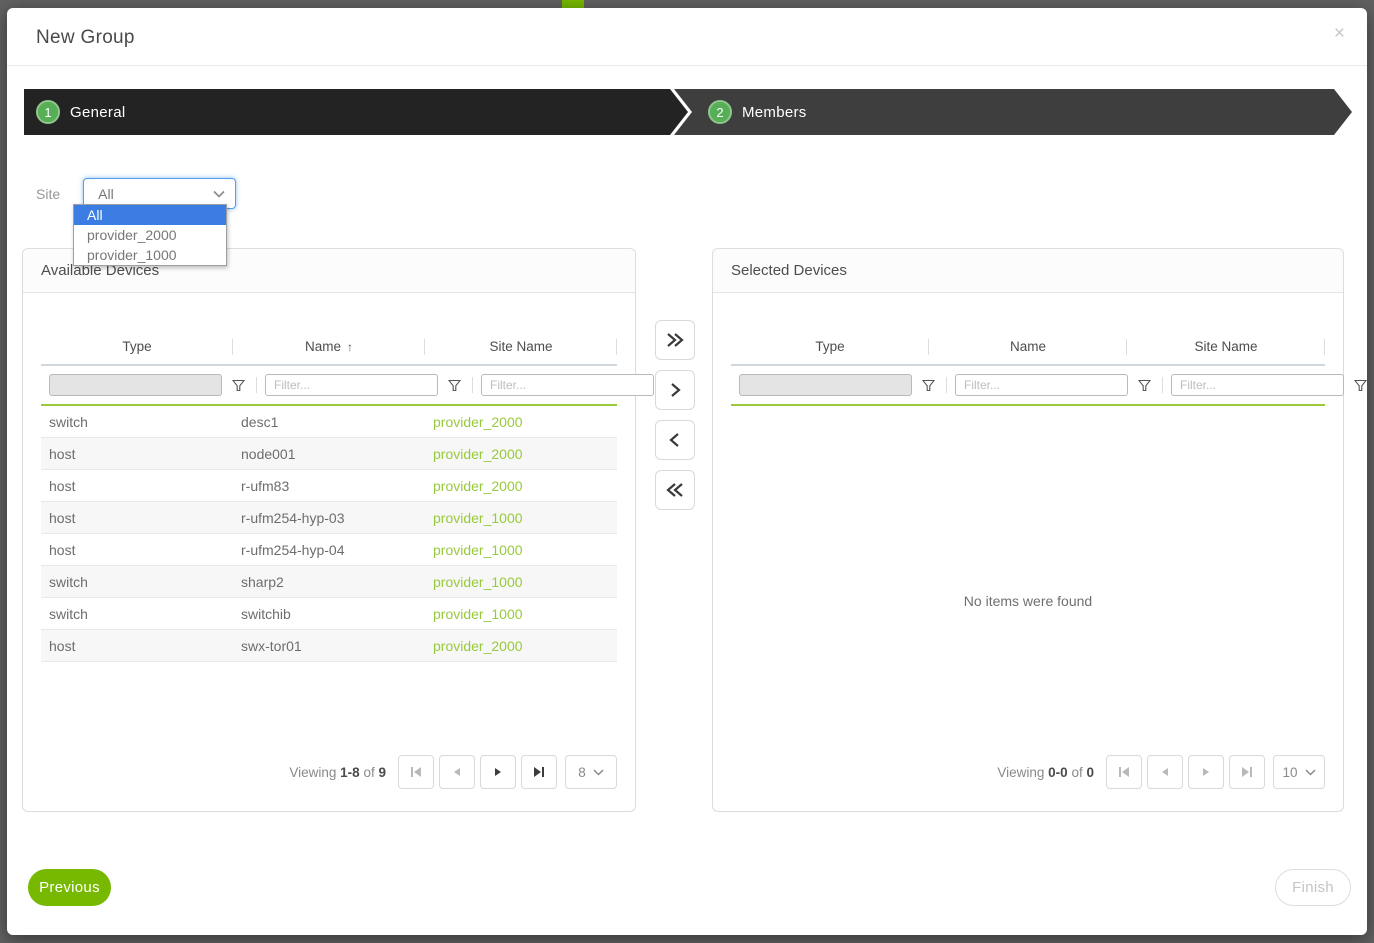  What do you see at coordinates (1045, 772) in the screenshot?
I see `selected-viewing-label: Viewing 0-0 of 0` at bounding box center [1045, 772].